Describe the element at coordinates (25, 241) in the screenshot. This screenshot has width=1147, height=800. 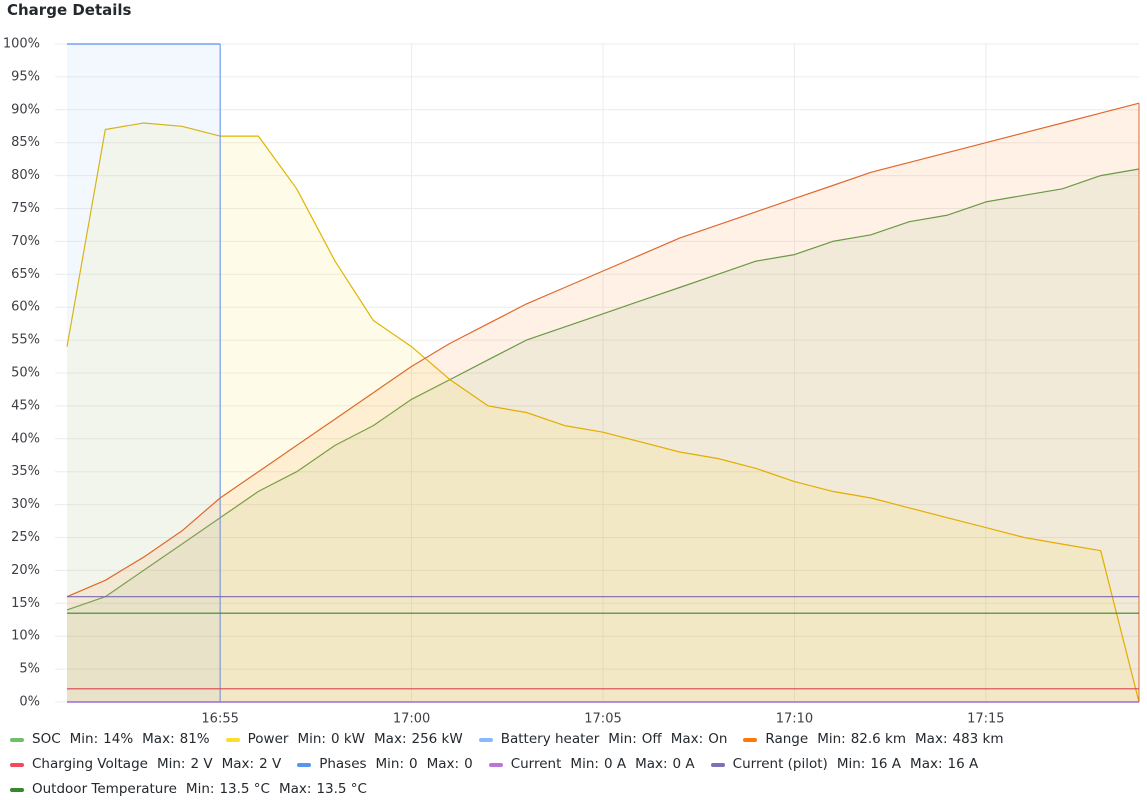
I see `y-tick-label: 70%` at that location.